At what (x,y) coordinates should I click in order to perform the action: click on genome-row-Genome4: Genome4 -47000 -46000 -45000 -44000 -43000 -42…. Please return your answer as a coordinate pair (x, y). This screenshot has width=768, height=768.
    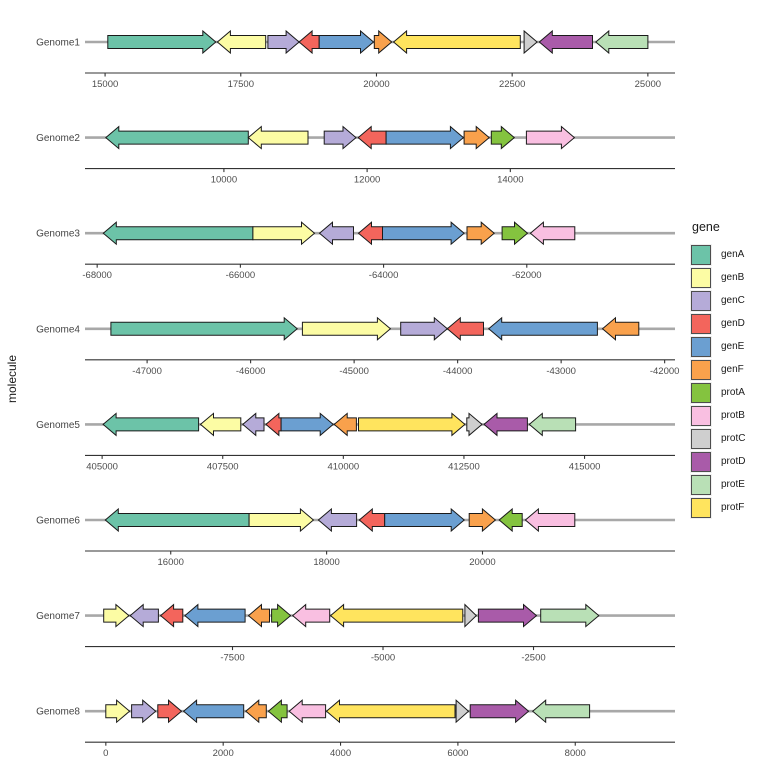
    Looking at the image, I should click on (357, 346).